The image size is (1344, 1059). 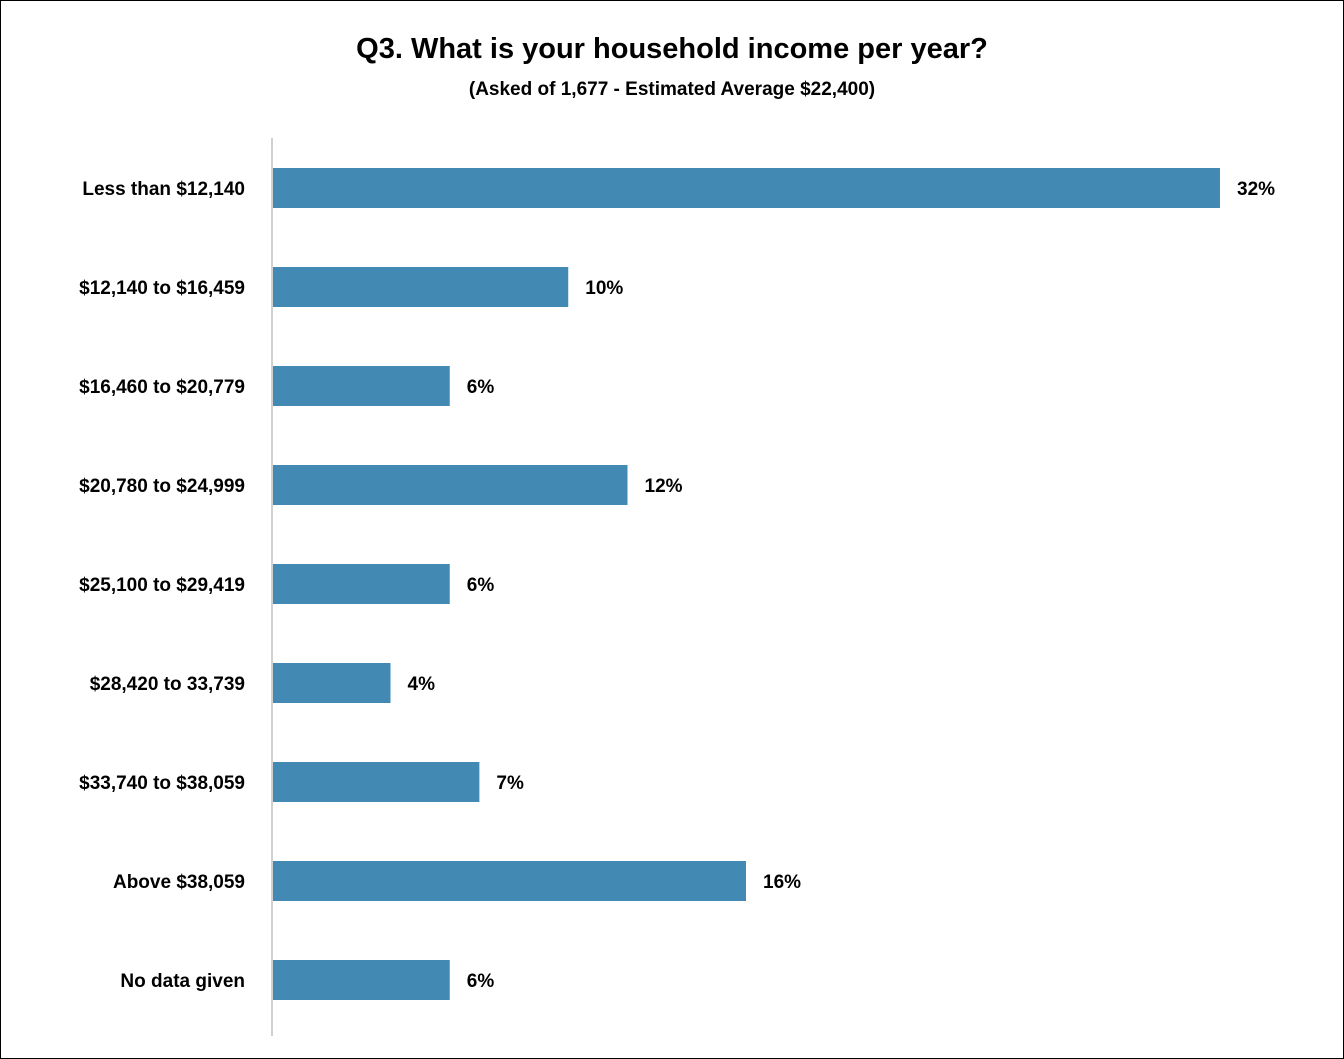 I want to click on value-label-6: 7%, so click(x=510, y=783).